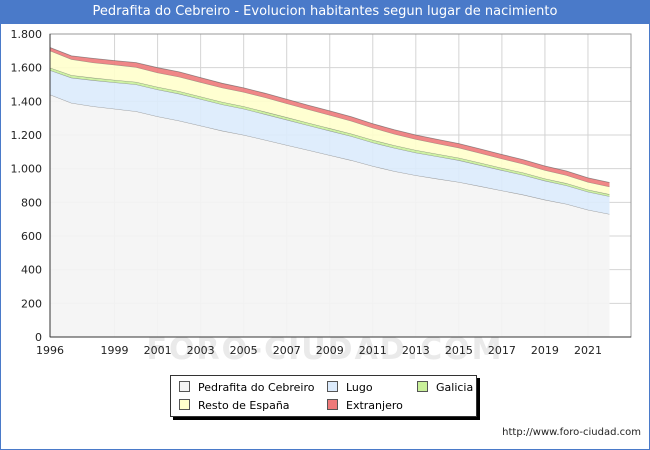 The width and height of the screenshot is (650, 450). What do you see at coordinates (330, 349) in the screenshot?
I see `x-tick-label: 2009` at bounding box center [330, 349].